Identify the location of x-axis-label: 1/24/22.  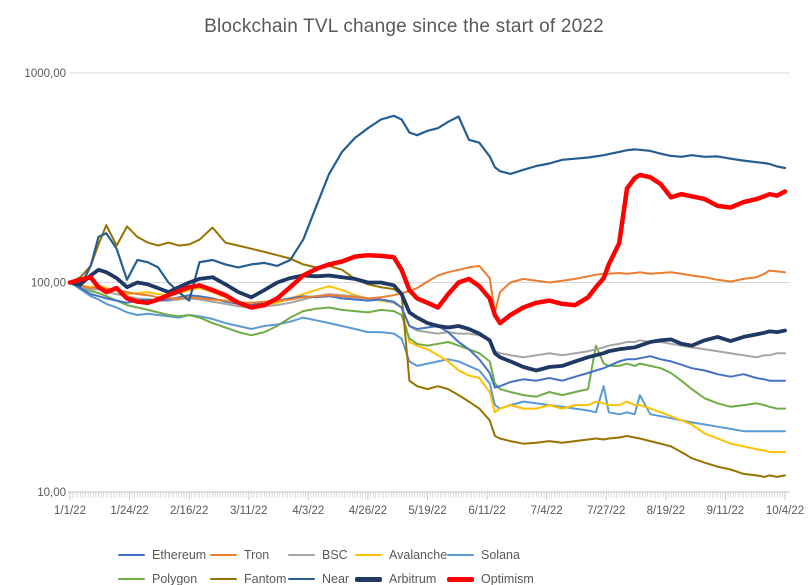
(129, 511).